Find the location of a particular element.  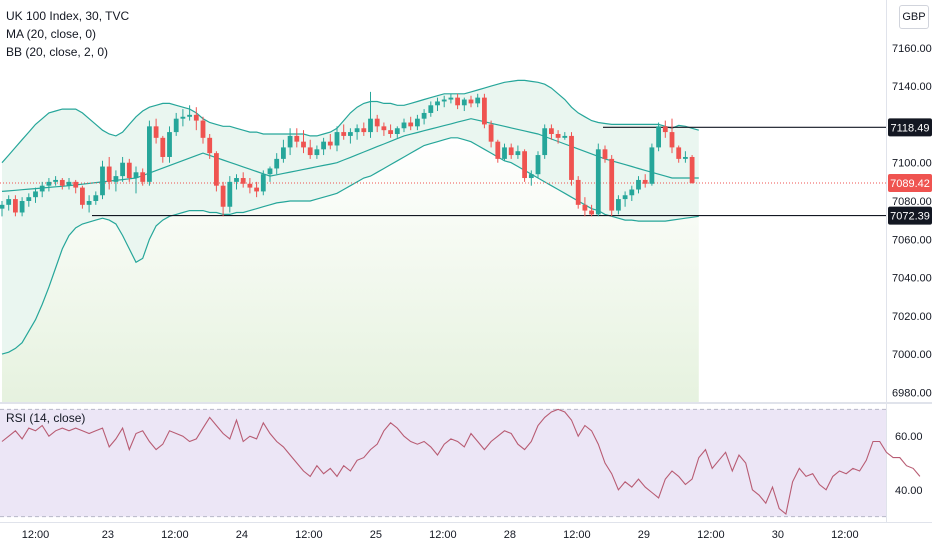

price-tick-label: 6980.00 is located at coordinates (912, 393).